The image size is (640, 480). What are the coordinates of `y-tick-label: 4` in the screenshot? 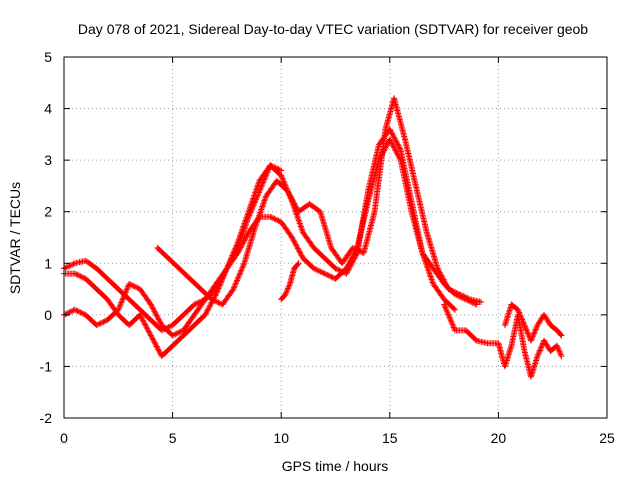 It's located at (48, 109).